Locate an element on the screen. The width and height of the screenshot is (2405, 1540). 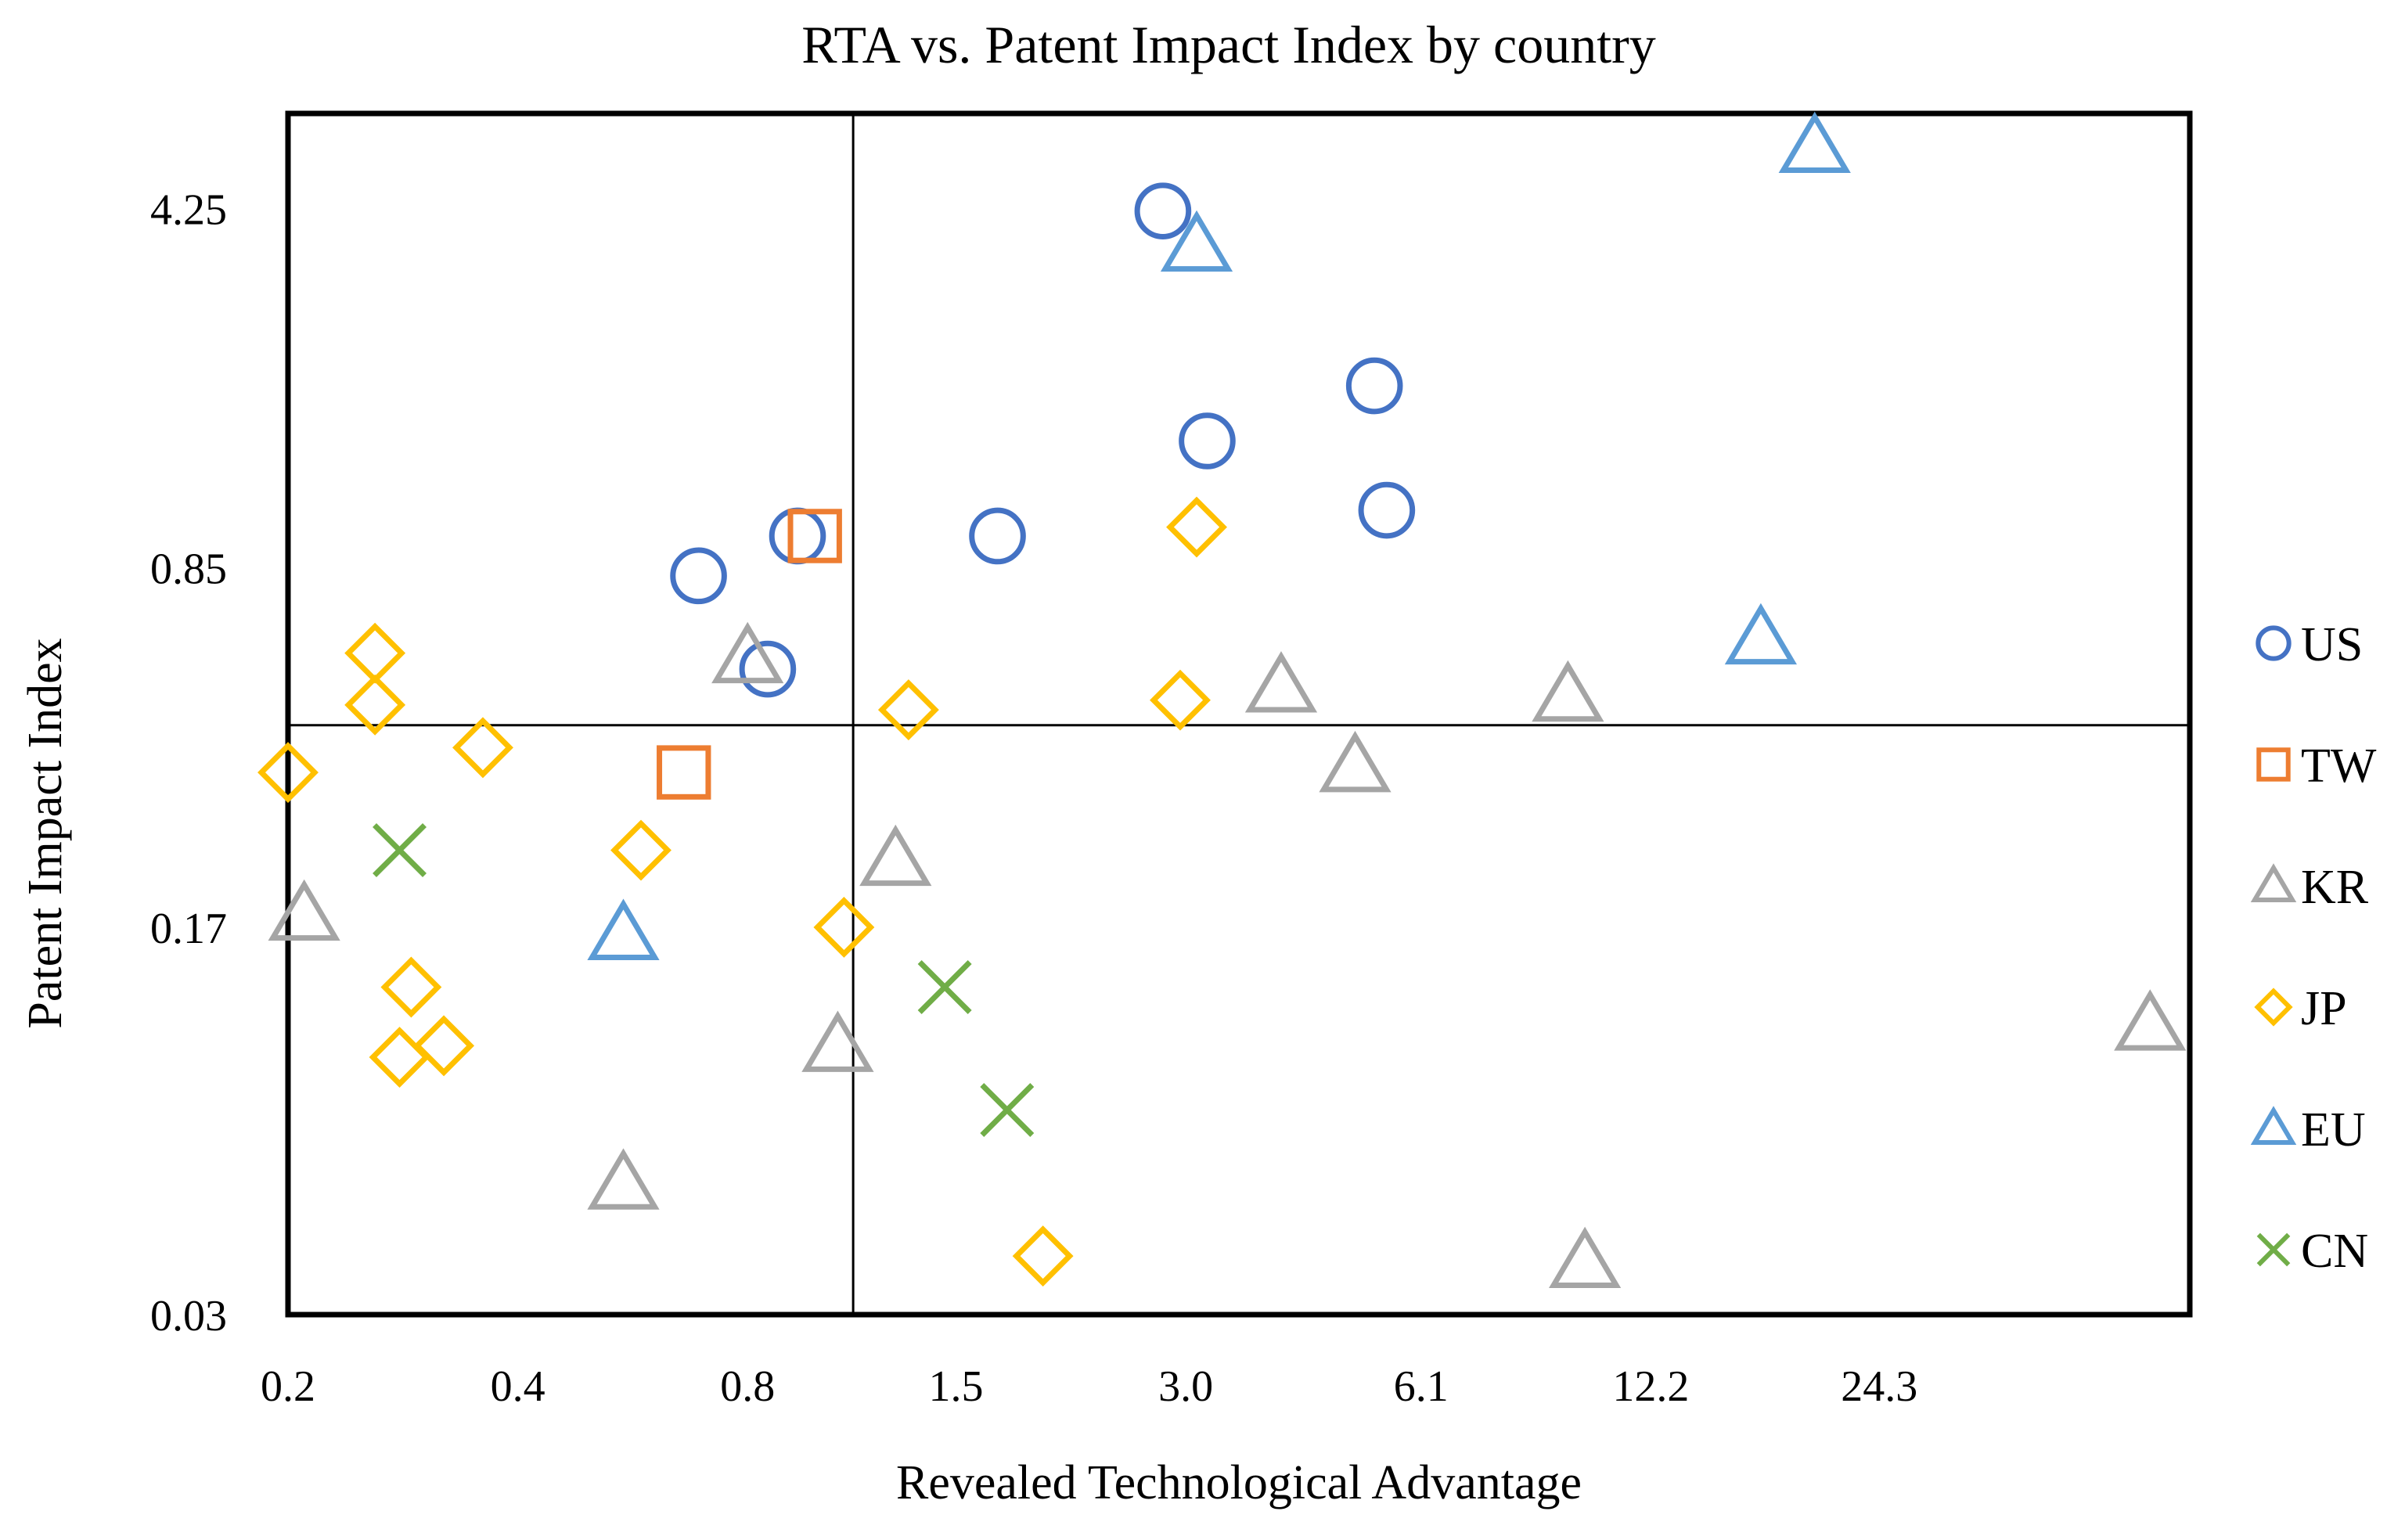
legend-marker-cn is located at coordinates (2273, 1249).